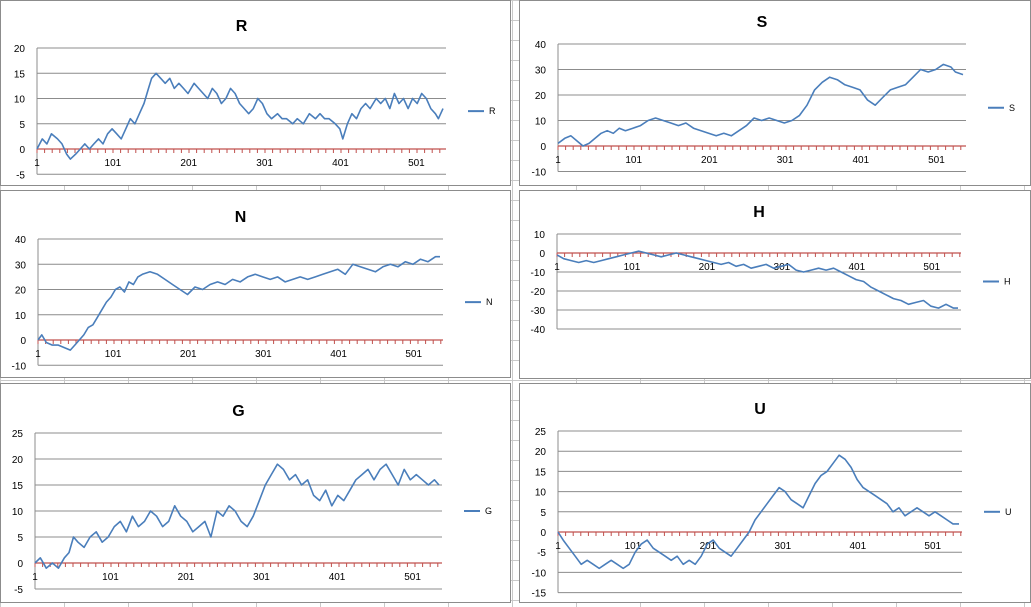 The width and height of the screenshot is (1031, 607). What do you see at coordinates (539, 594) in the screenshot?
I see `y-tick-label: -15` at bounding box center [539, 594].